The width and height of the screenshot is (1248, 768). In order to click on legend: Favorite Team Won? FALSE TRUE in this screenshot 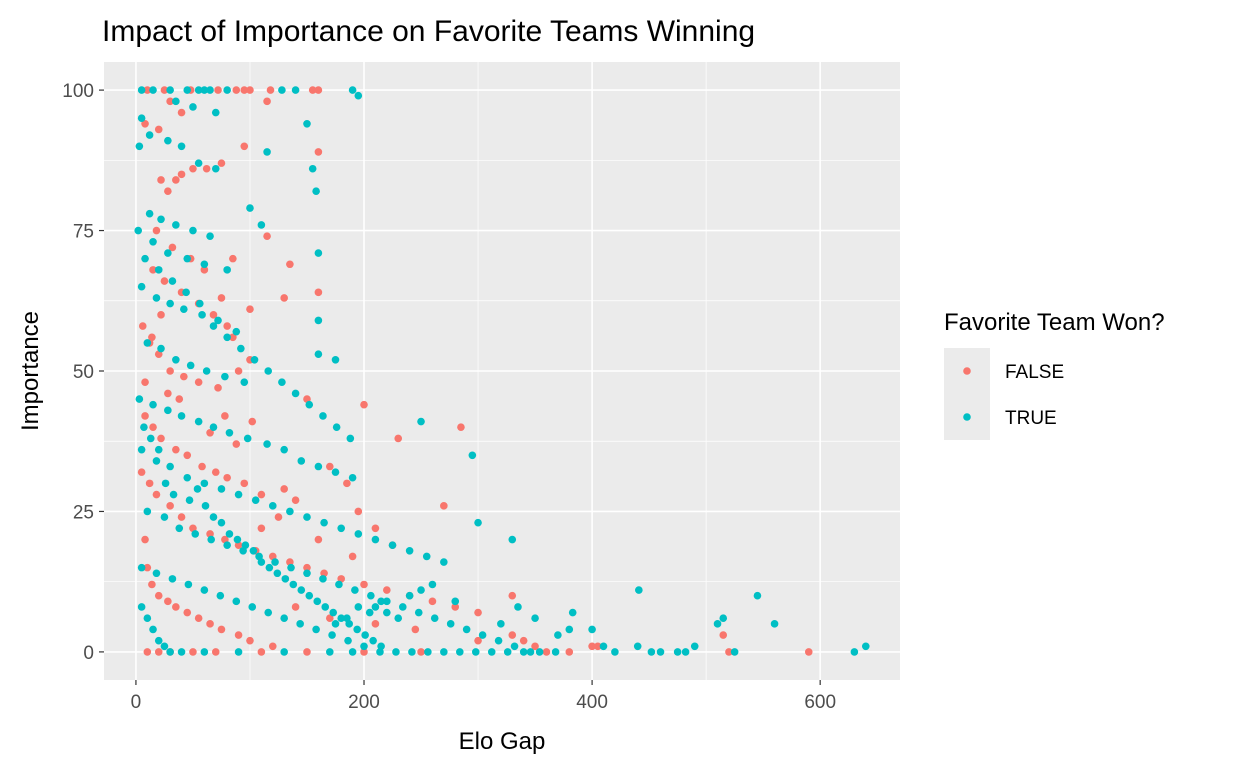, I will do `click(1054, 374)`.